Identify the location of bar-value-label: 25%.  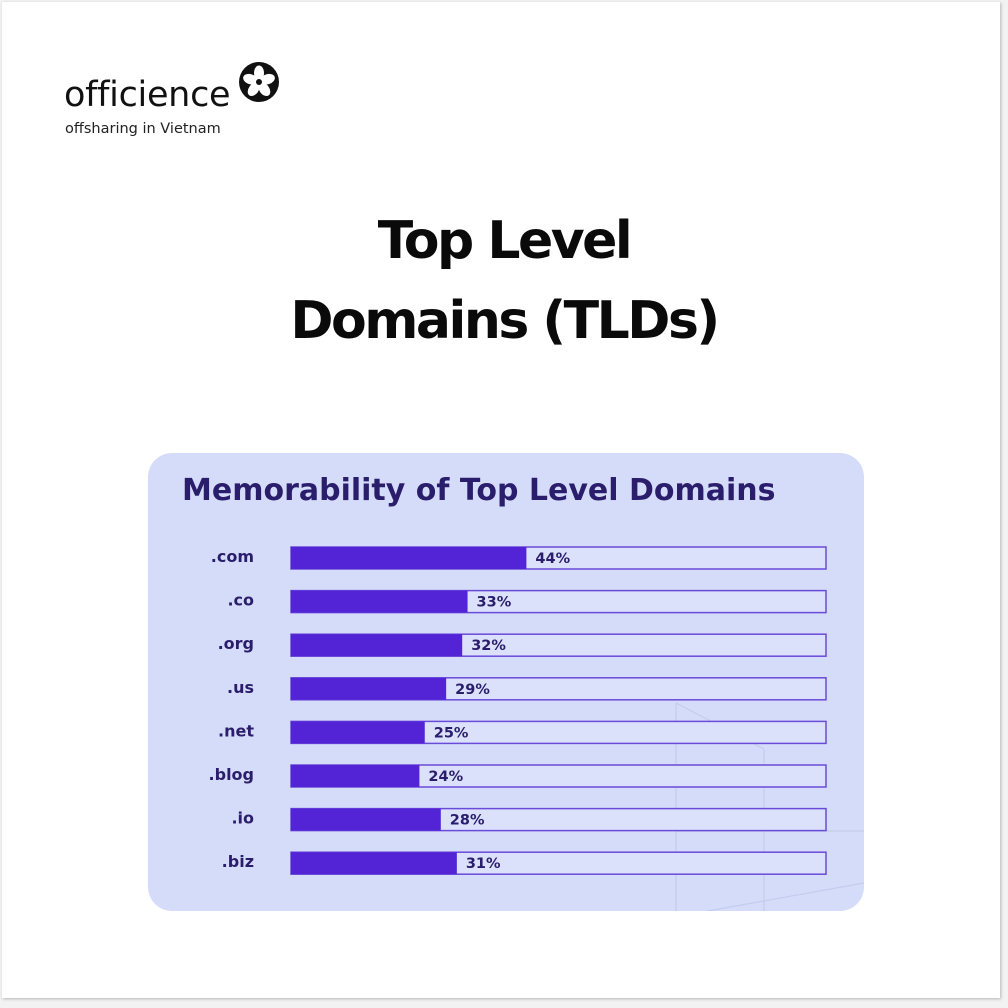
(451, 733).